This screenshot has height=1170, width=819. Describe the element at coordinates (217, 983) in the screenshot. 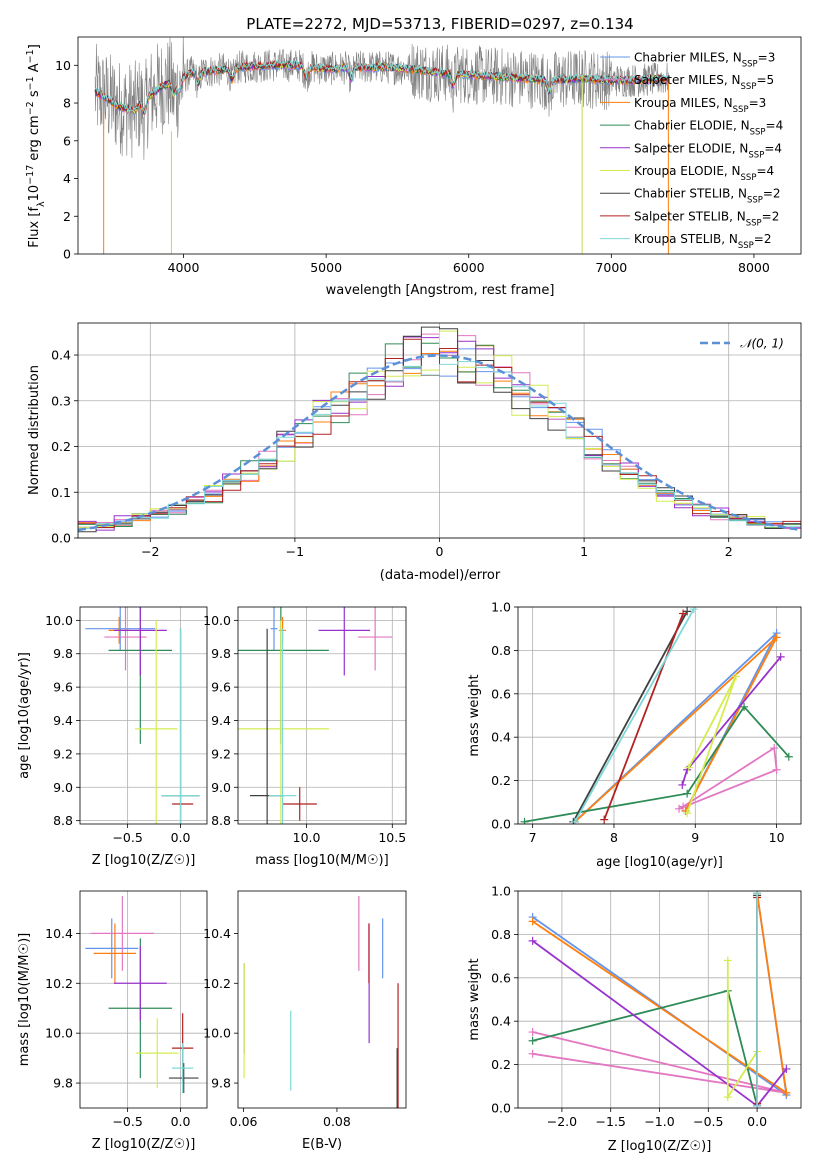

I see `y-tick-label: 10.2` at that location.